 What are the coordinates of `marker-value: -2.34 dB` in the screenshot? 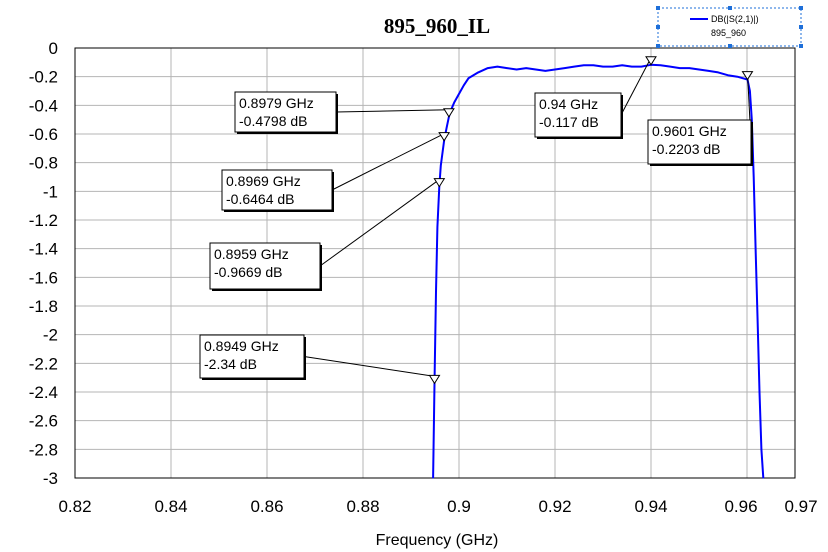 It's located at (230, 364).